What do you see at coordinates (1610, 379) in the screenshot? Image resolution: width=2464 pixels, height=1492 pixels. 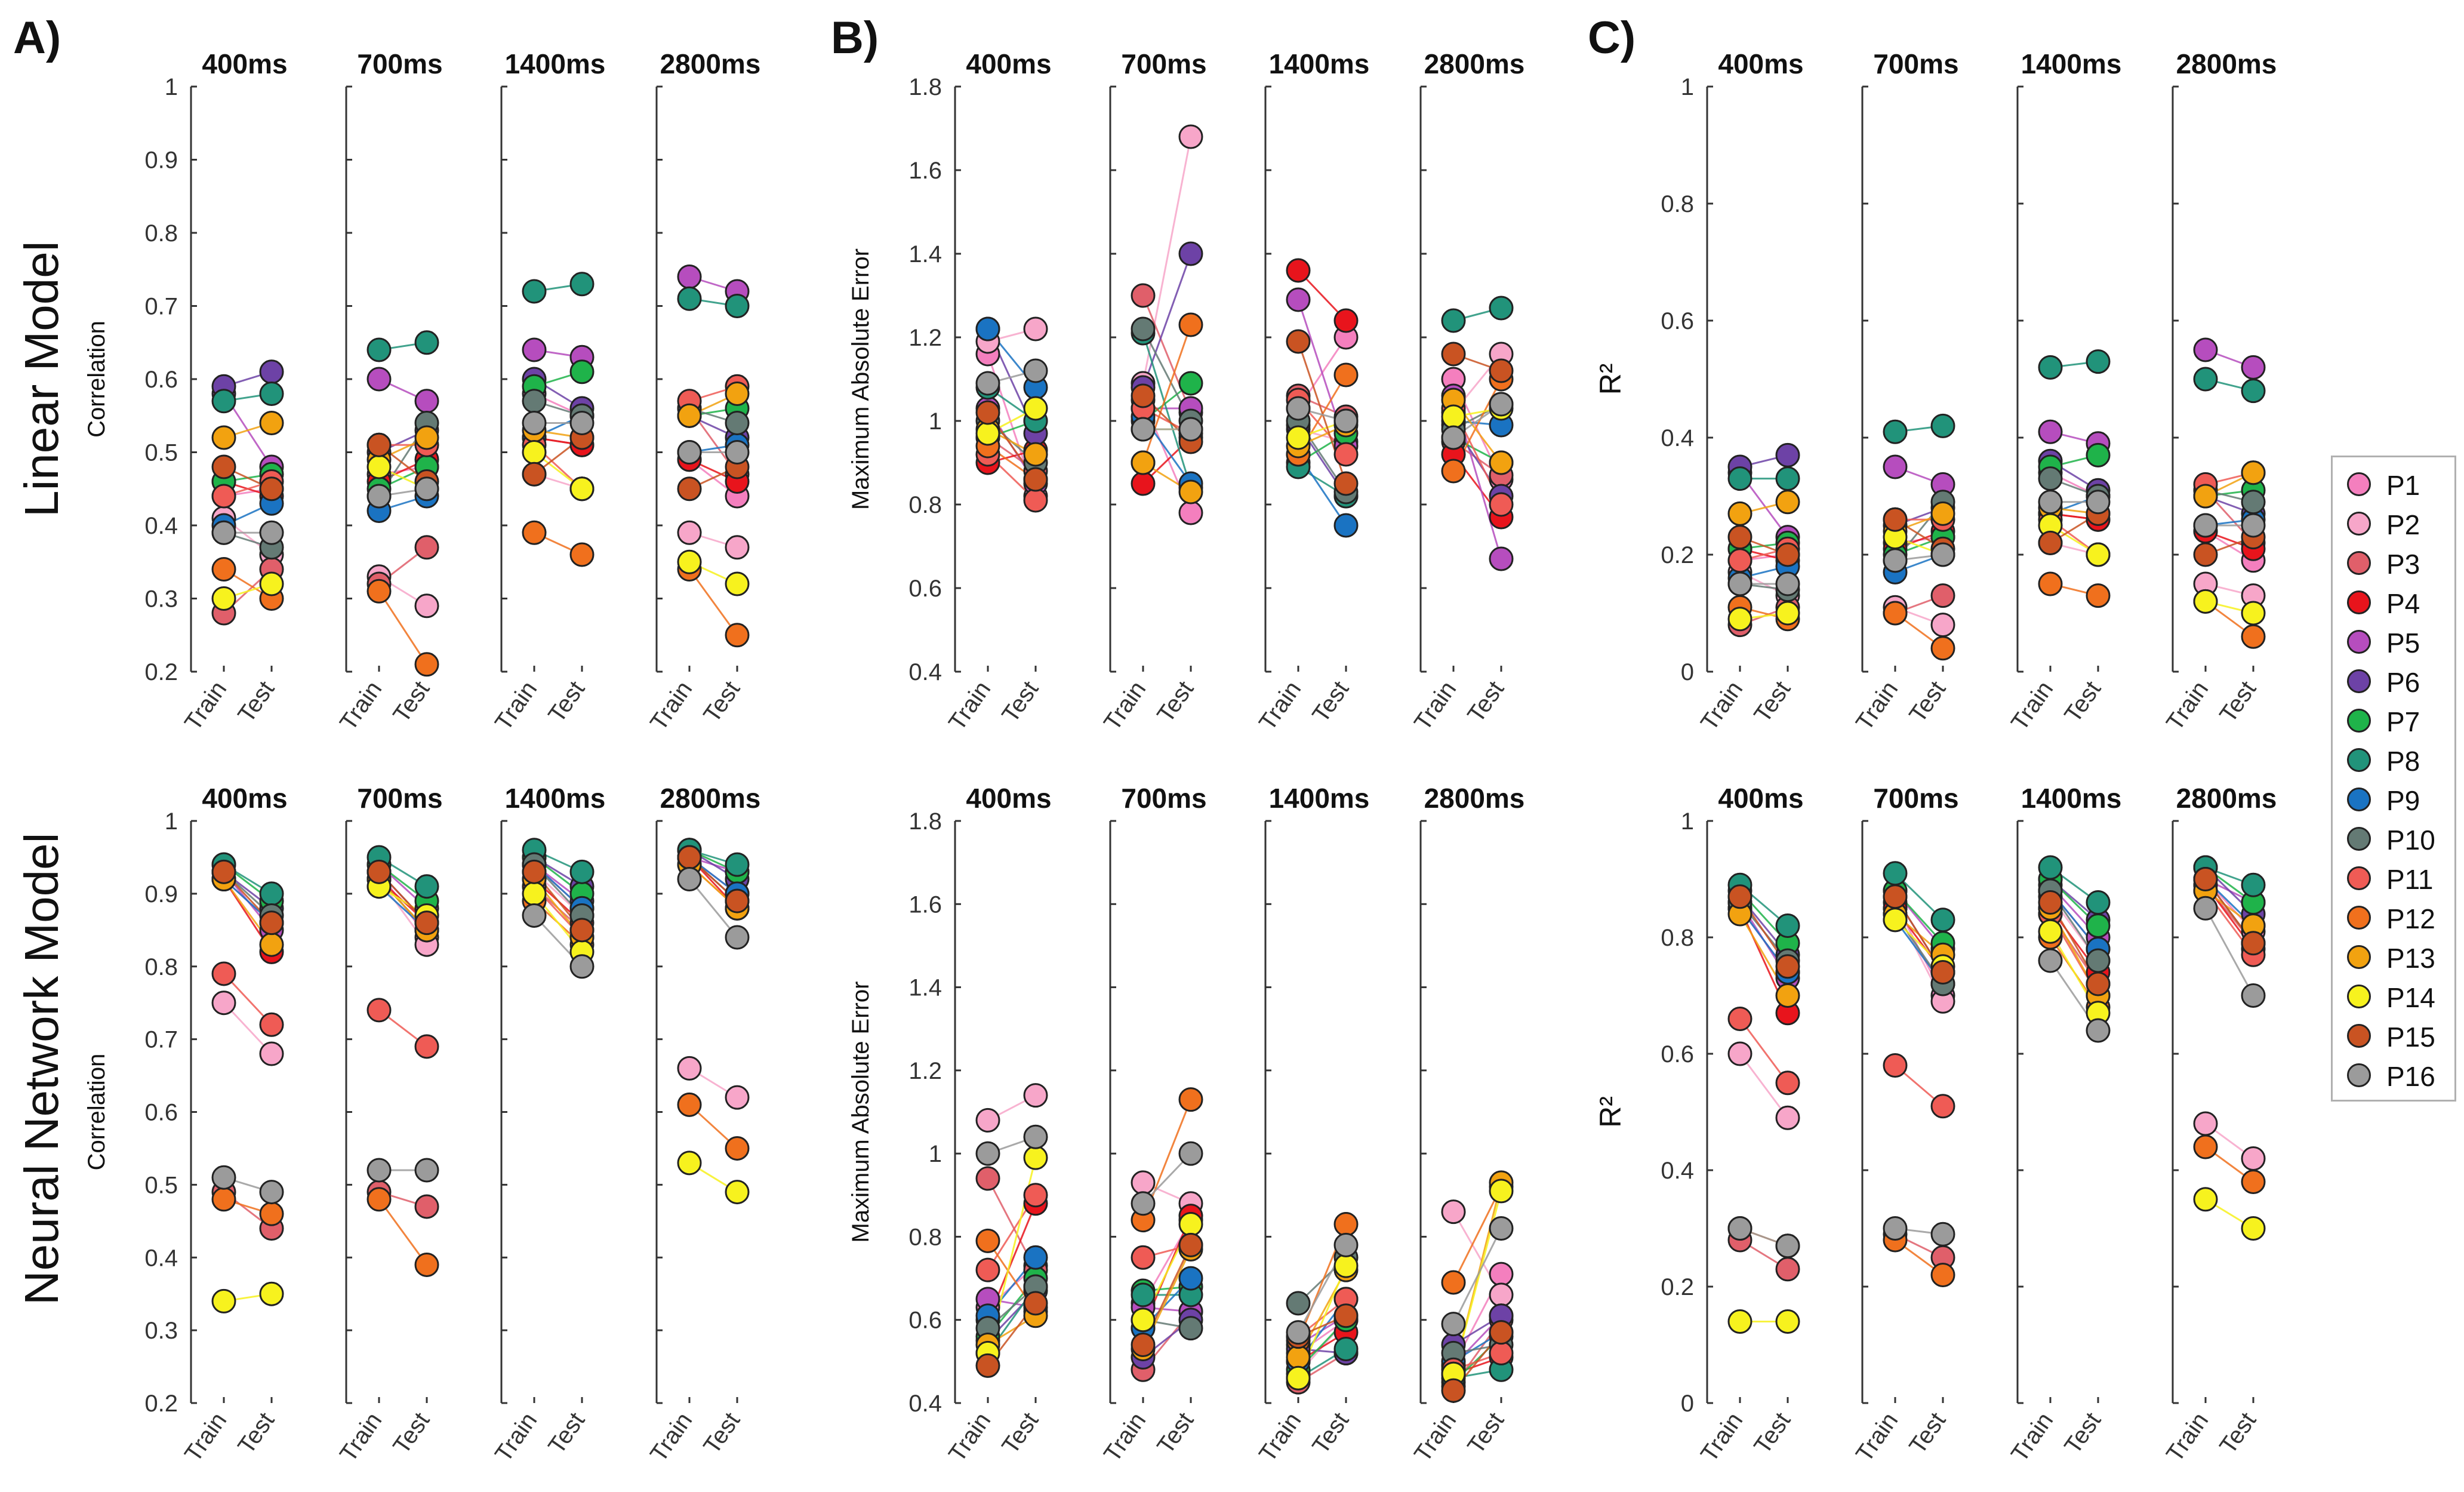 I see `y-axis-label: R²` at bounding box center [1610, 379].